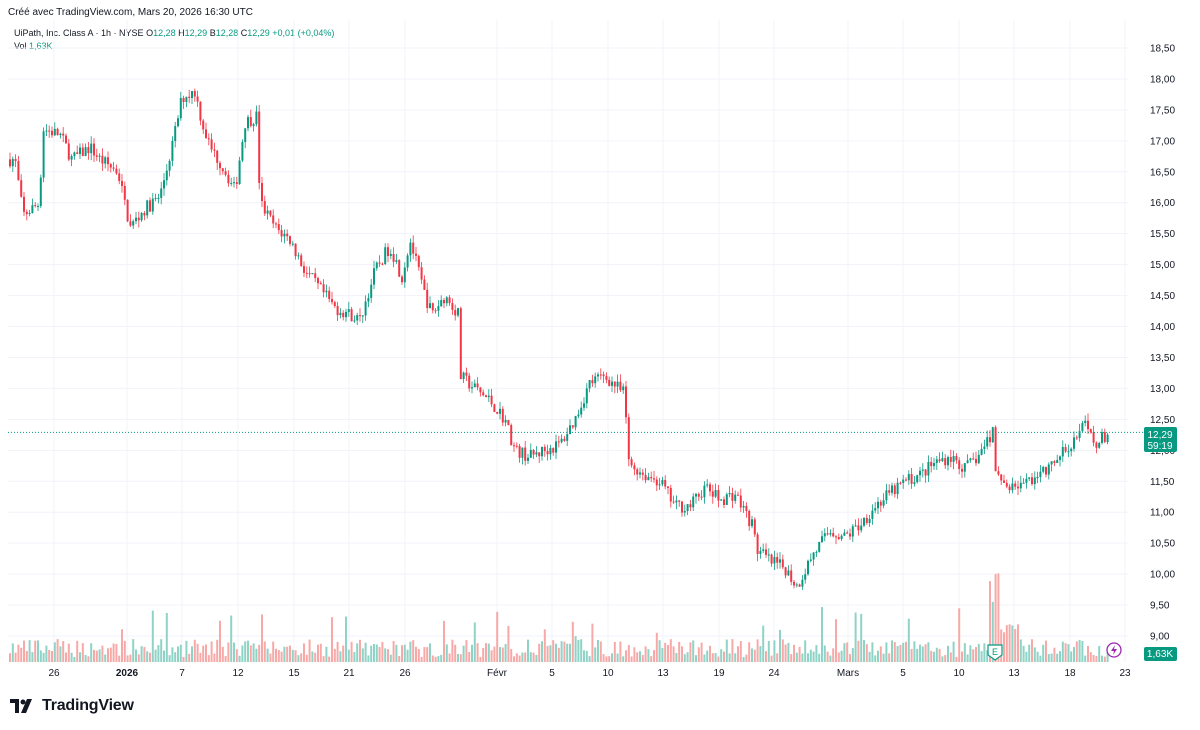 This screenshot has width=1200, height=730. What do you see at coordinates (127, 673) in the screenshot?
I see `x-tick-label: 2026` at bounding box center [127, 673].